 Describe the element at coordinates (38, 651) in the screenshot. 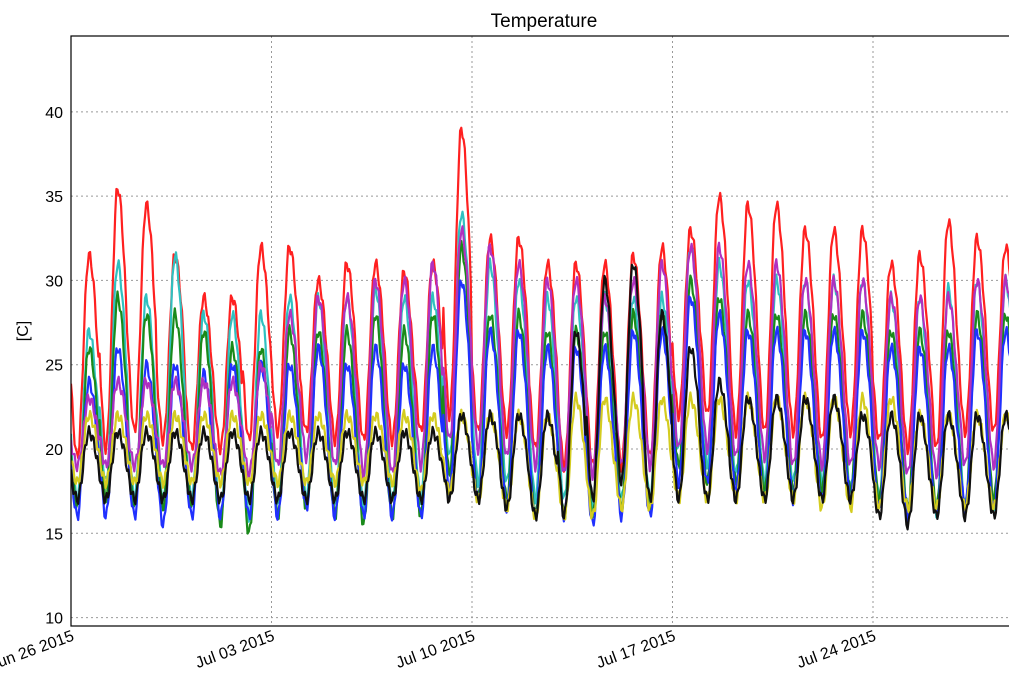

I see `x-tick-label: Jun 26 2015` at that location.